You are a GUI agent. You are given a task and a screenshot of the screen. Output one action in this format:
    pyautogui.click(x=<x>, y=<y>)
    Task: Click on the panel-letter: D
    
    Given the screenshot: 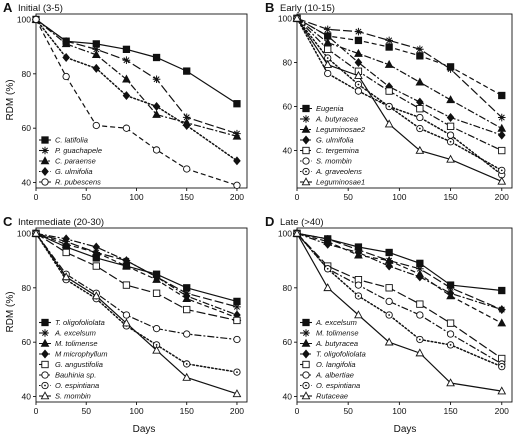 What is the action you would take?
    pyautogui.click(x=269, y=221)
    